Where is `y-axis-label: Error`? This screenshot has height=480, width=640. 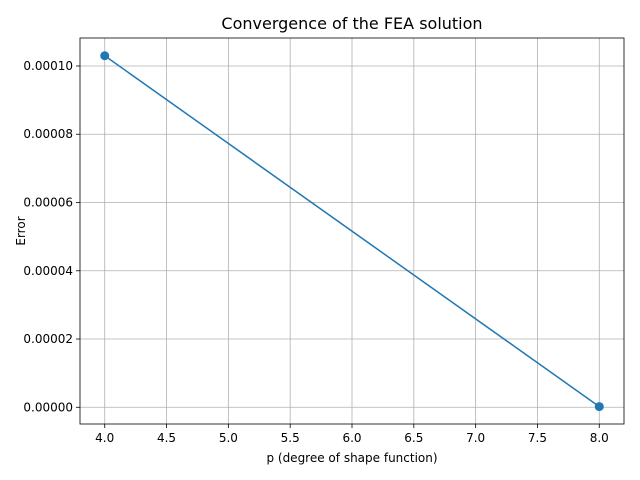
y-axis-label: Error is located at coordinates (21, 230).